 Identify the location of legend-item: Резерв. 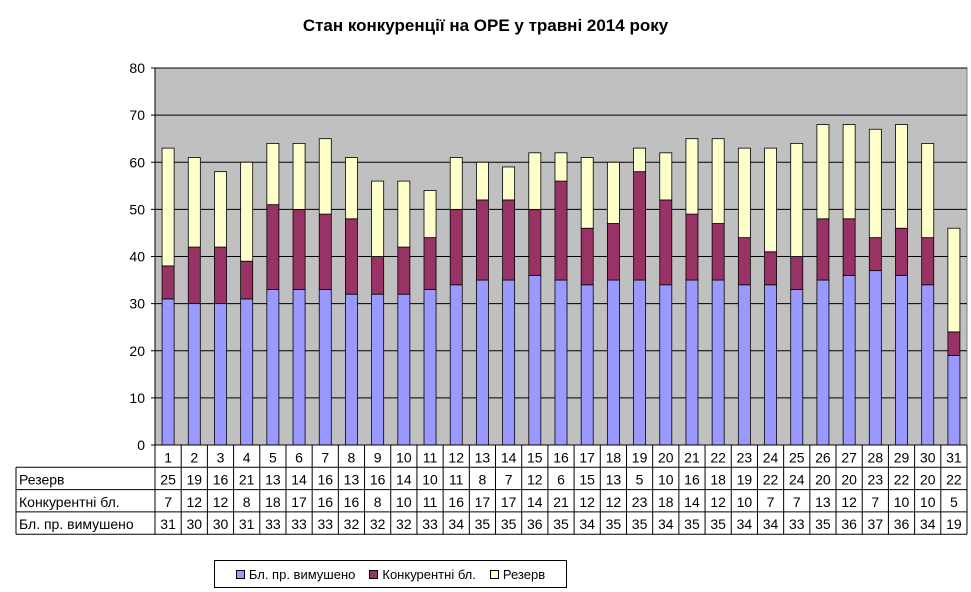
(517, 574).